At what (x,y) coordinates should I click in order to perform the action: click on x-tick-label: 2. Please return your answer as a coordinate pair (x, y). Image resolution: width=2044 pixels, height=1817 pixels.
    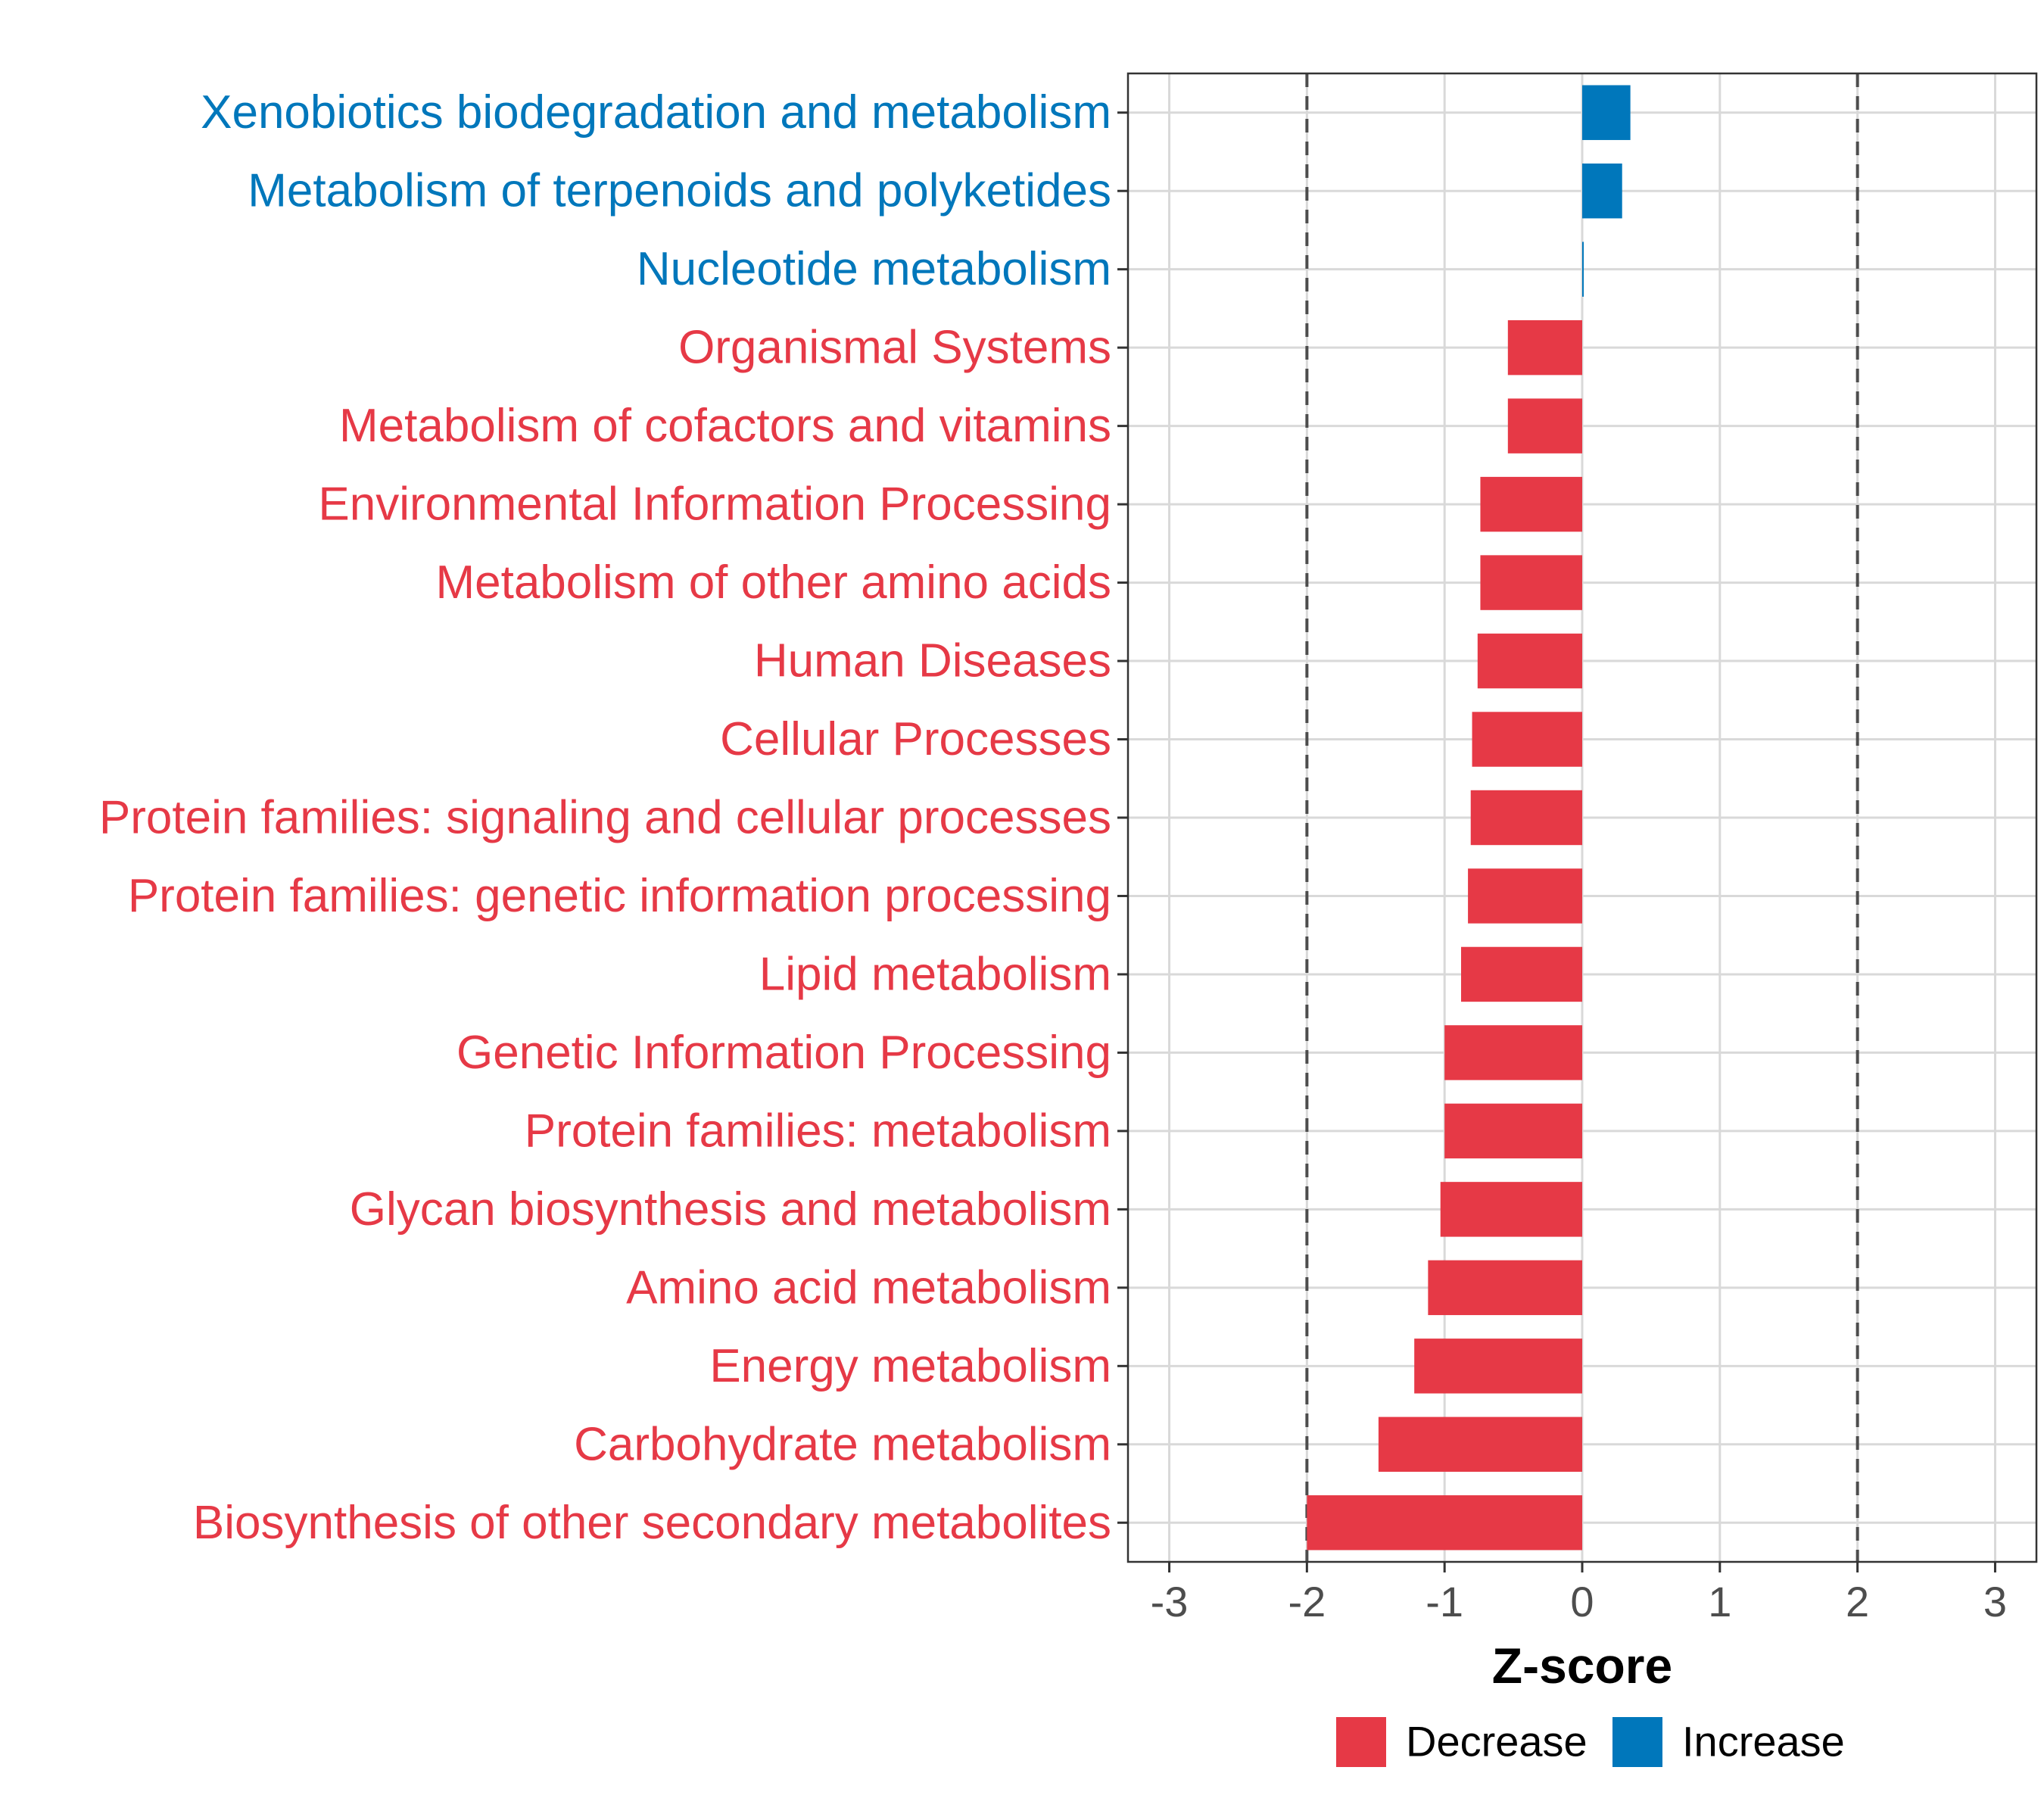
    Looking at the image, I should click on (1858, 1601).